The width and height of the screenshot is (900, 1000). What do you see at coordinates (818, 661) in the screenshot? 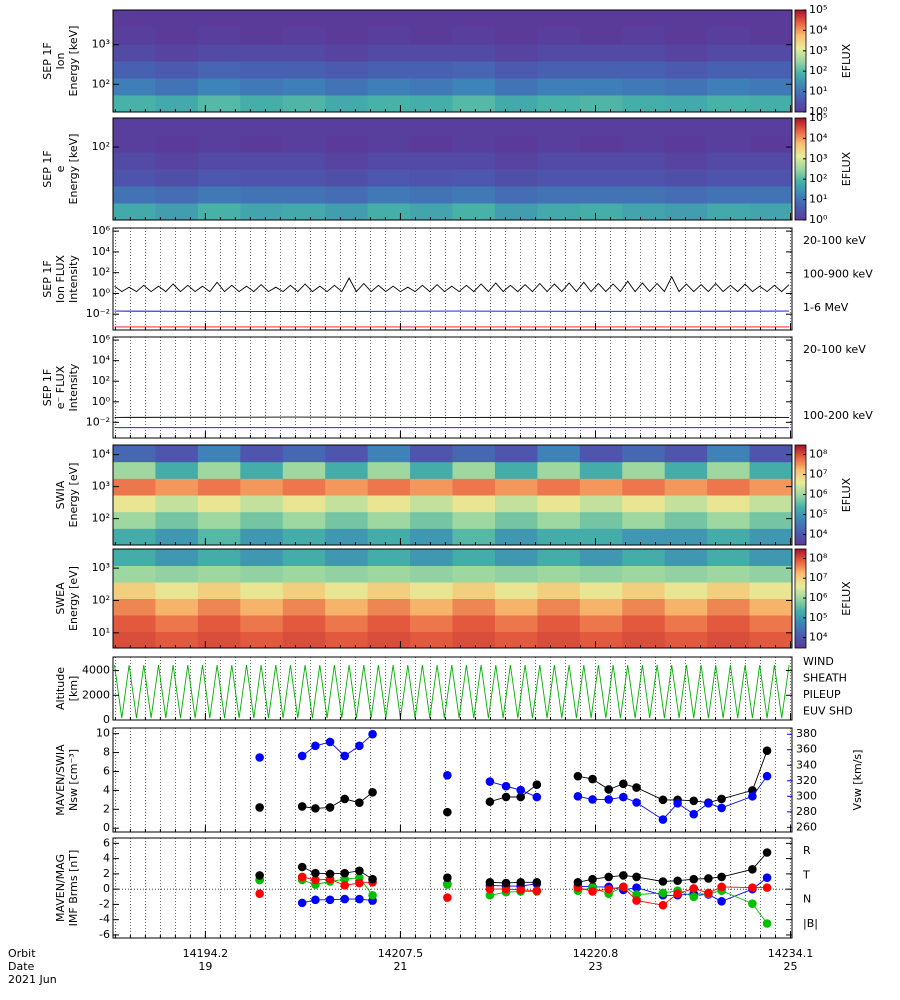
I see `legend-label: WIND` at bounding box center [818, 661].